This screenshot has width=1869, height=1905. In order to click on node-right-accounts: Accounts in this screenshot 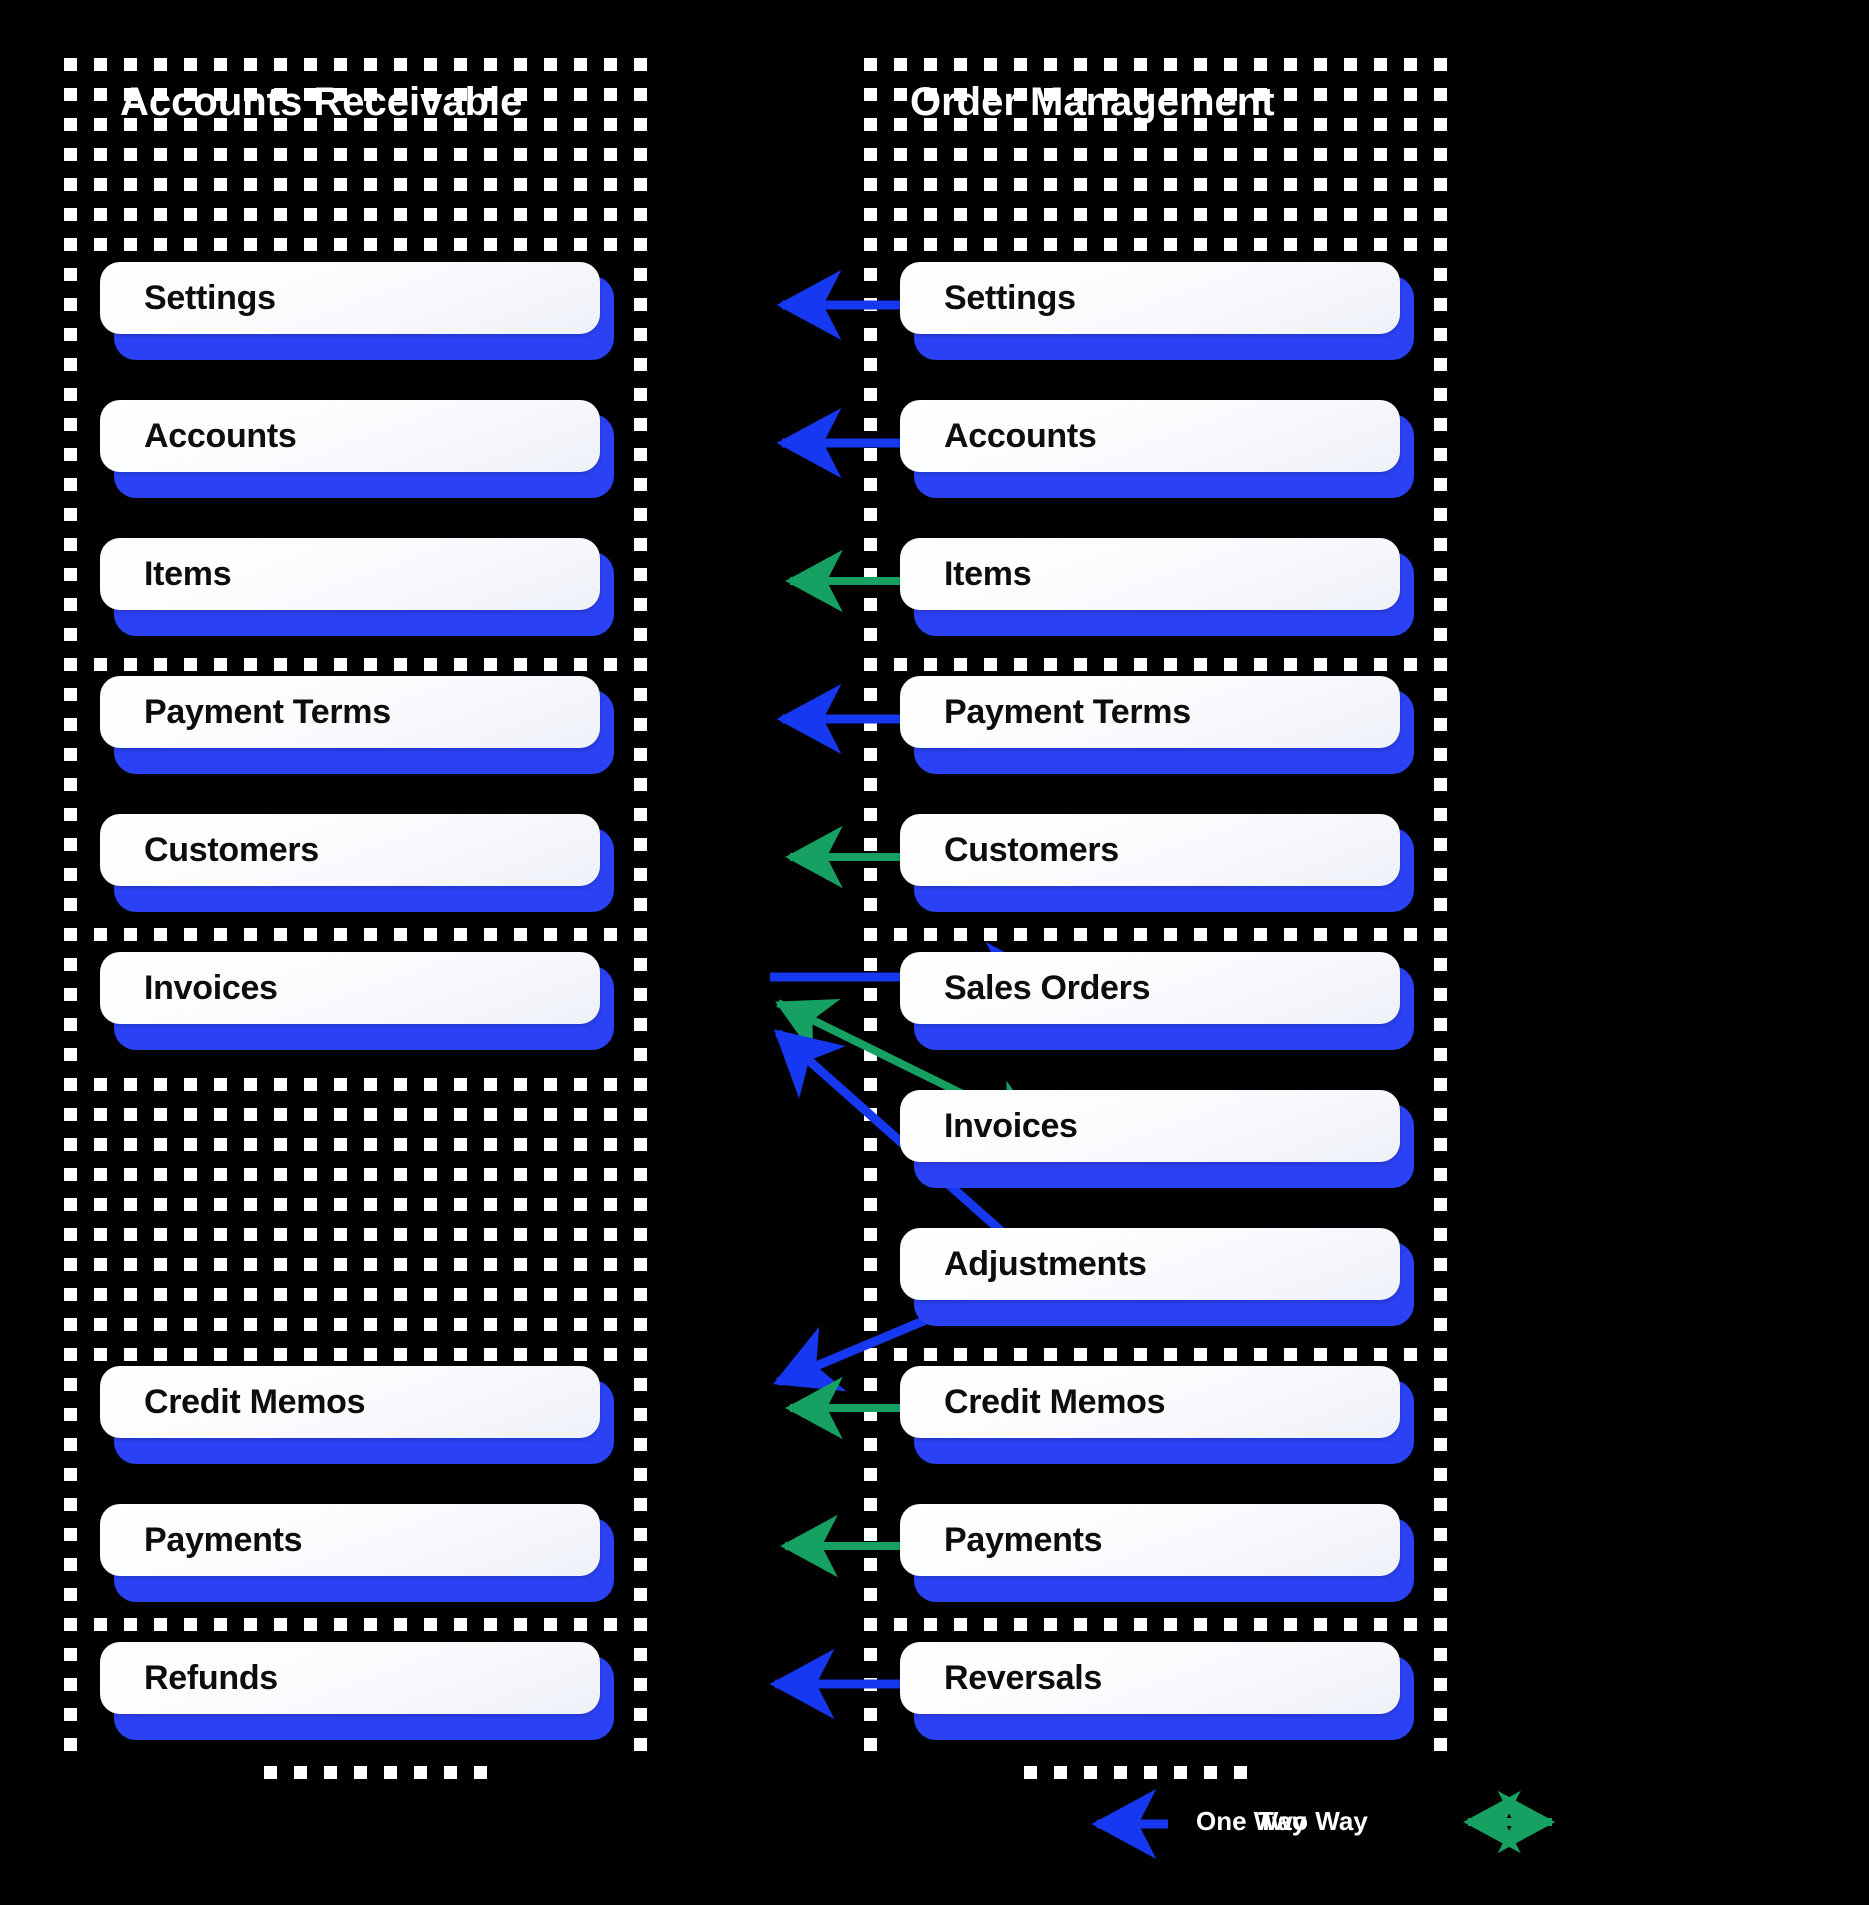, I will do `click(1157, 449)`.